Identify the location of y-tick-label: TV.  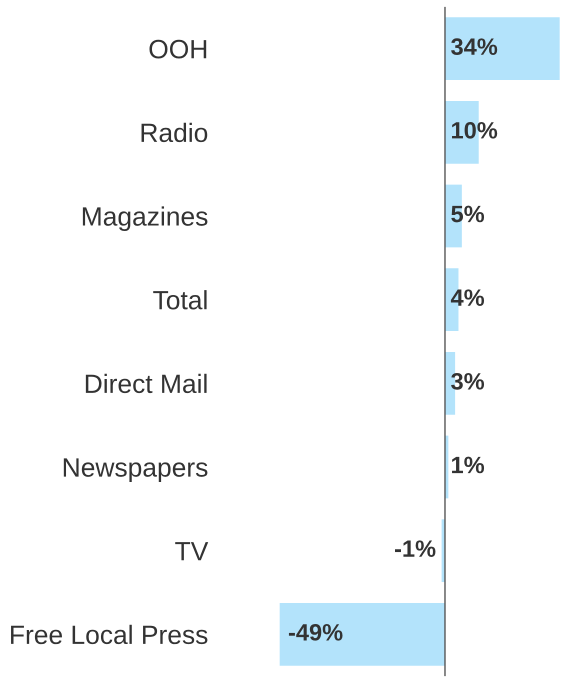
(191, 551).